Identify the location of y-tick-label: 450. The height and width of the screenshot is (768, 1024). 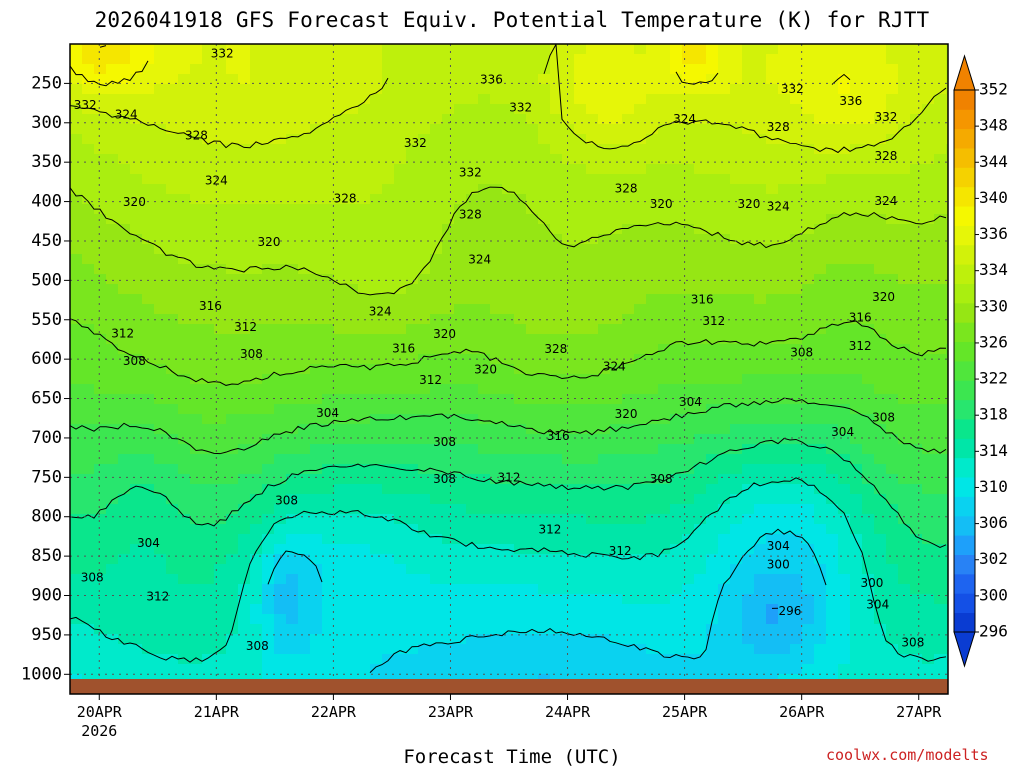
(46, 241).